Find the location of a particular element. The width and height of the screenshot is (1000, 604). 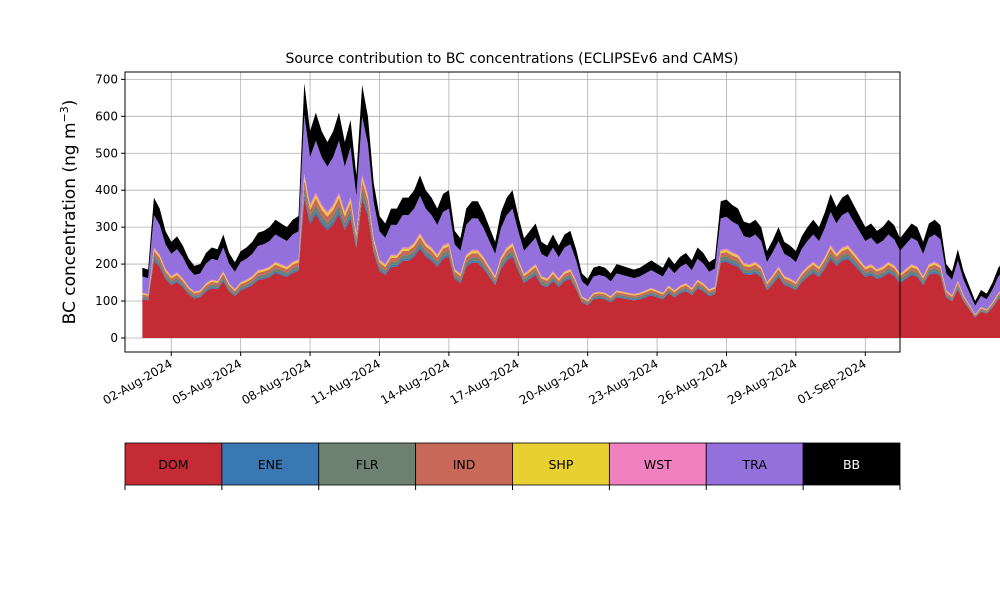

legend-swatch-wst is located at coordinates (657, 464).